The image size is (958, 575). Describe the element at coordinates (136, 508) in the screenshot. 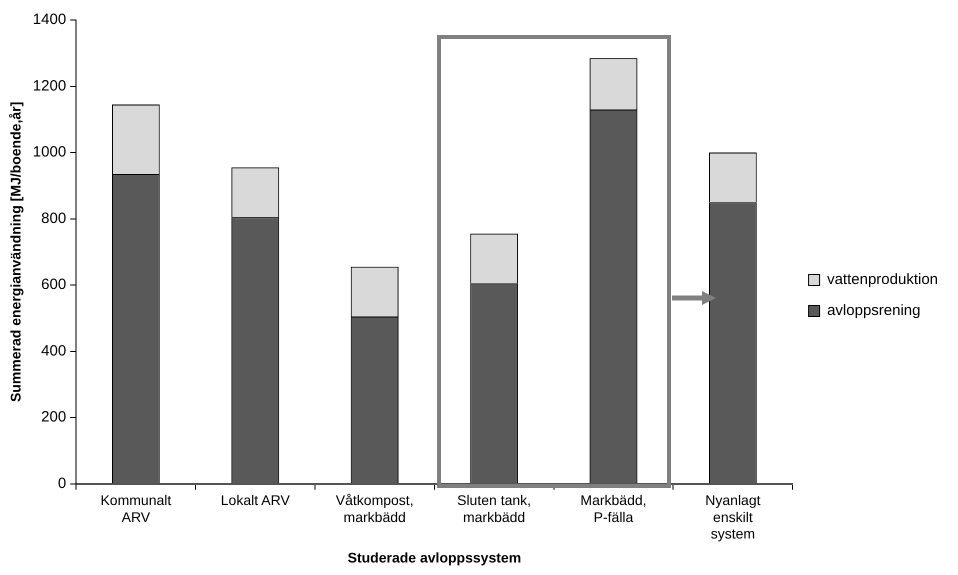

I see `x-tick-label: Kommunalt ARV` at that location.